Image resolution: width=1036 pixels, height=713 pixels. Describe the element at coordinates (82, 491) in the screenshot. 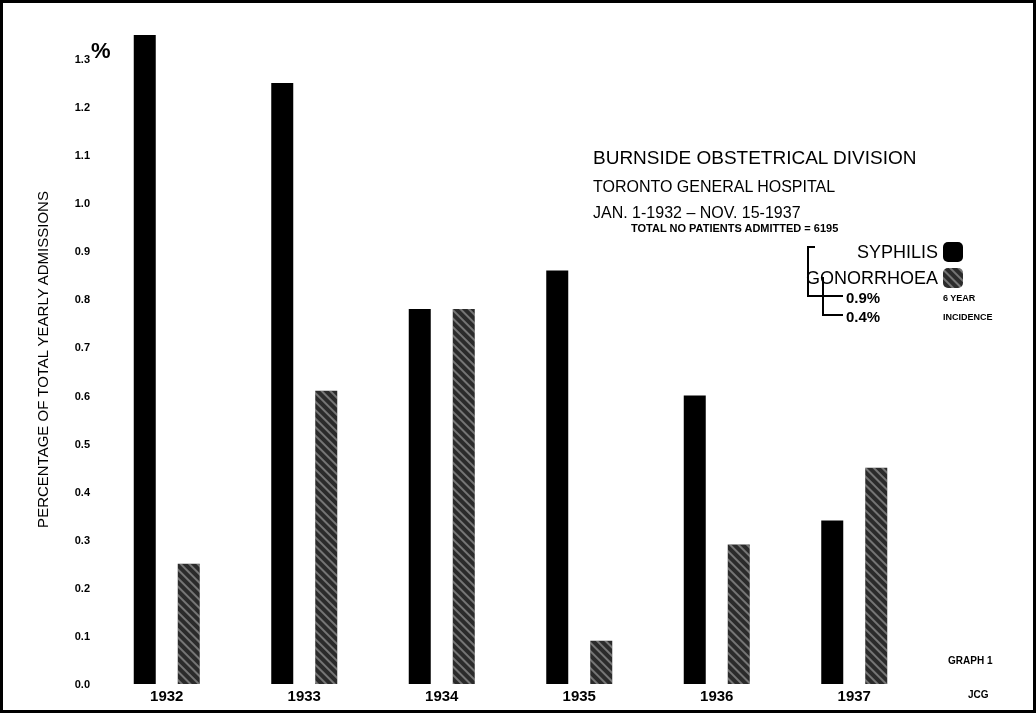

I see `y-tick-label: 0.4` at that location.